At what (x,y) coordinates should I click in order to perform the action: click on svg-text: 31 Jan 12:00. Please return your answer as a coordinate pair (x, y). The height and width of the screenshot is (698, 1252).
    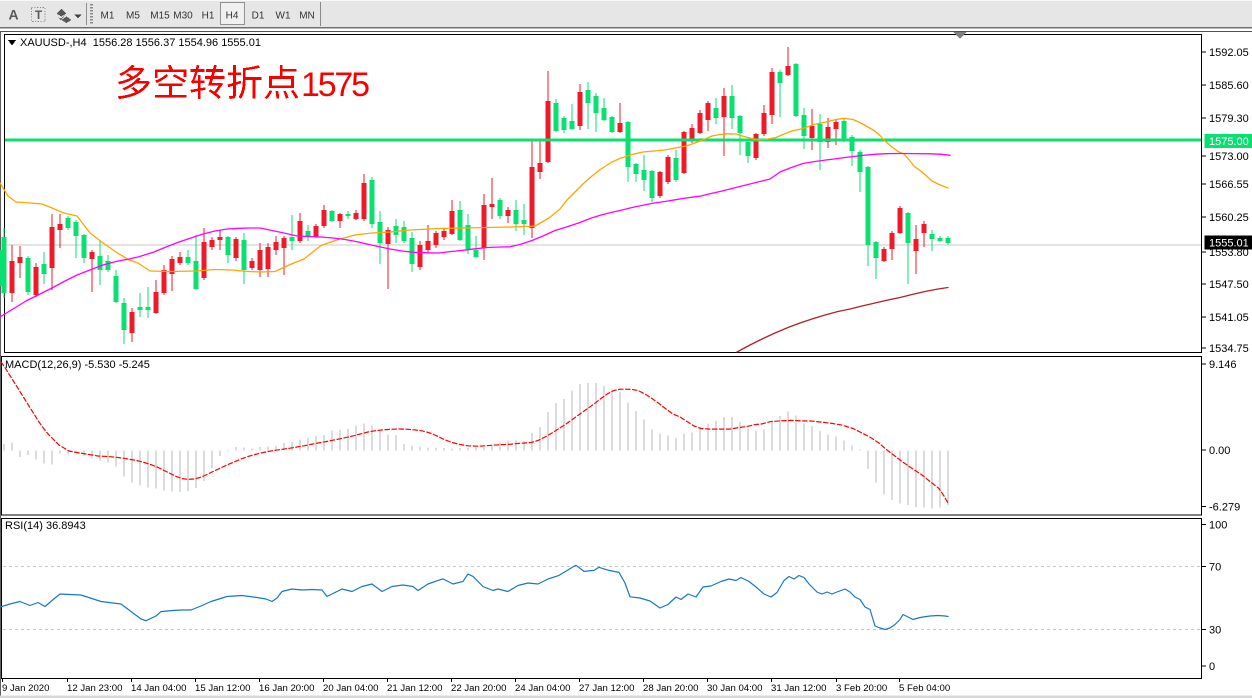
    Looking at the image, I should click on (798, 688).